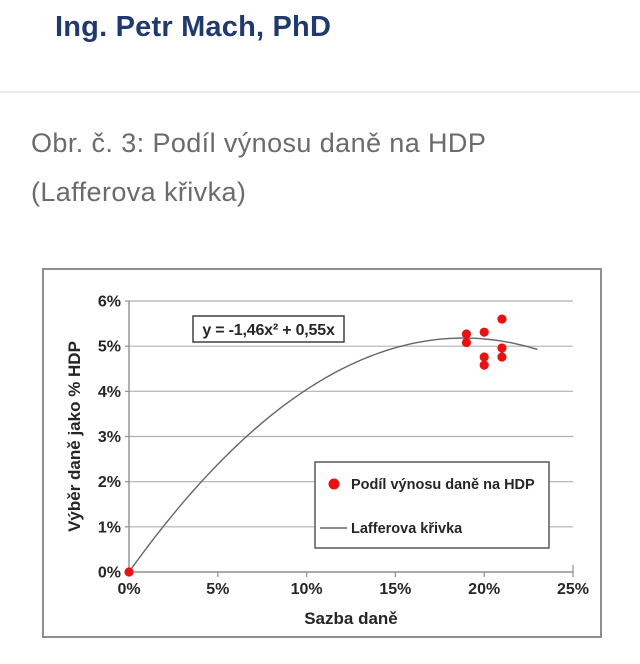 This screenshot has height=664, width=640. What do you see at coordinates (307, 589) in the screenshot?
I see `x-tick-label: 10%` at bounding box center [307, 589].